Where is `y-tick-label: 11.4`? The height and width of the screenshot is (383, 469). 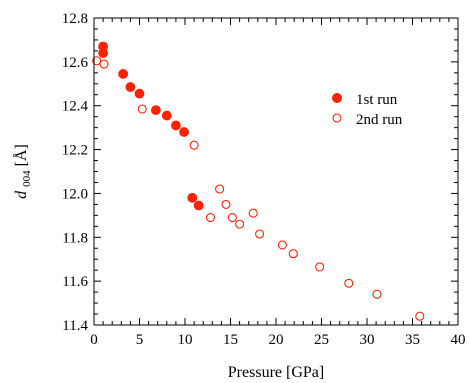 y-tick-label: 11.4 is located at coordinates (75, 326).